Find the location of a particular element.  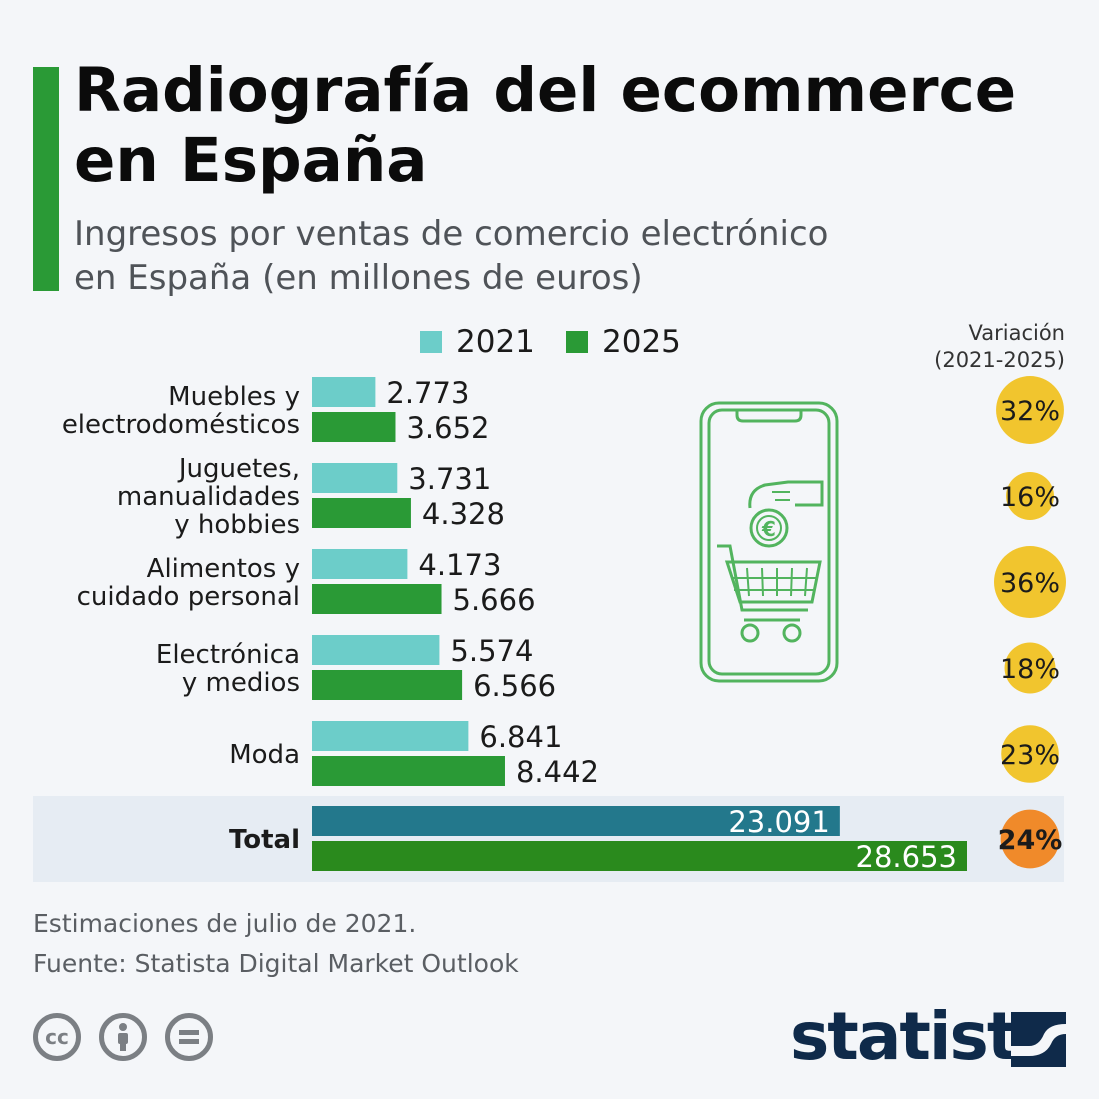

category-5-variation-label: 23% is located at coordinates (1030, 755).